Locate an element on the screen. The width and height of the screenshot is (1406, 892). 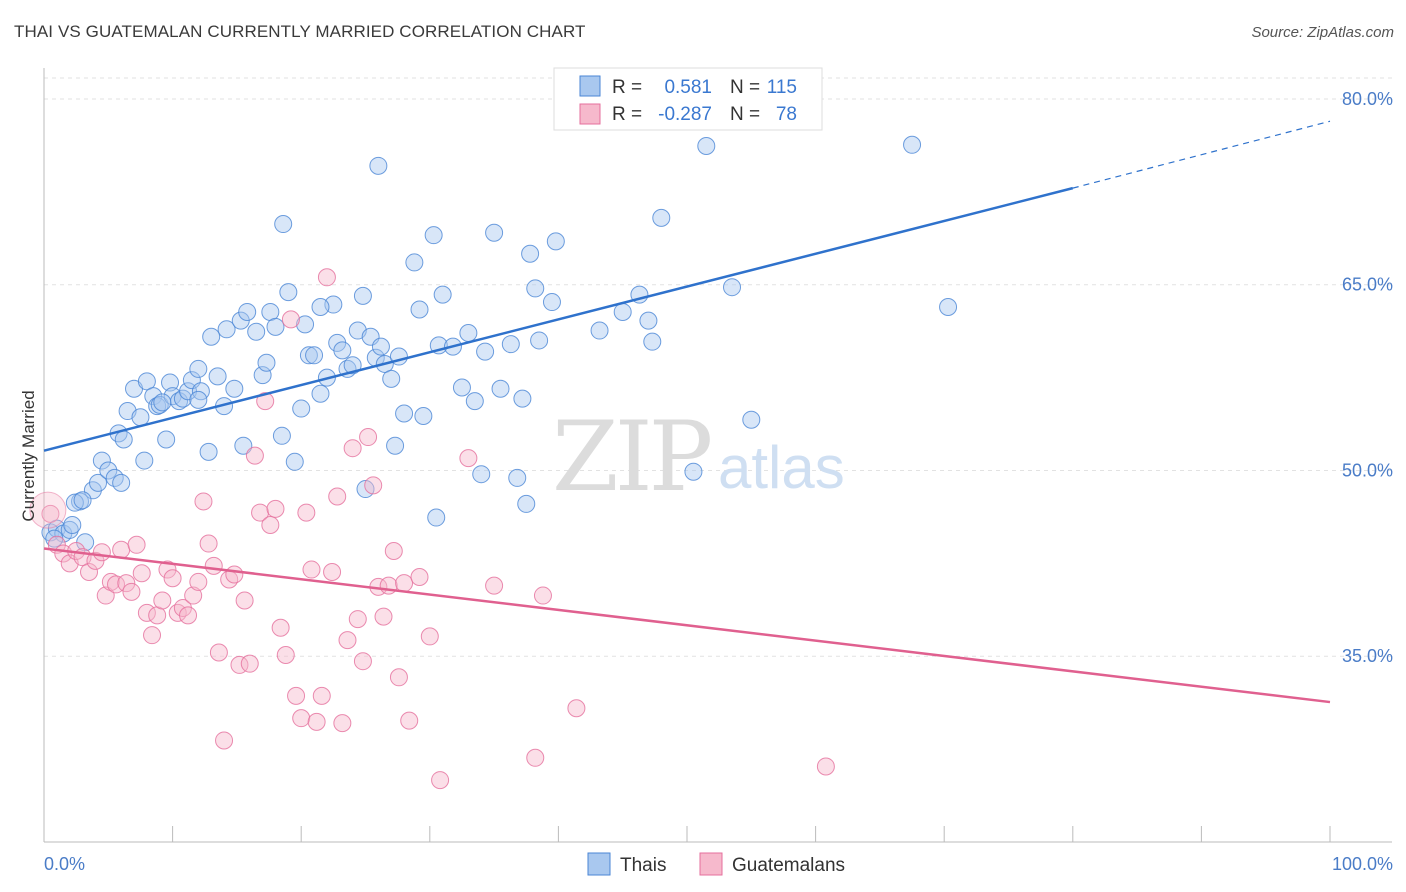
source-label: Source: ZipAtlas.com is located at coordinates (1322, 32).